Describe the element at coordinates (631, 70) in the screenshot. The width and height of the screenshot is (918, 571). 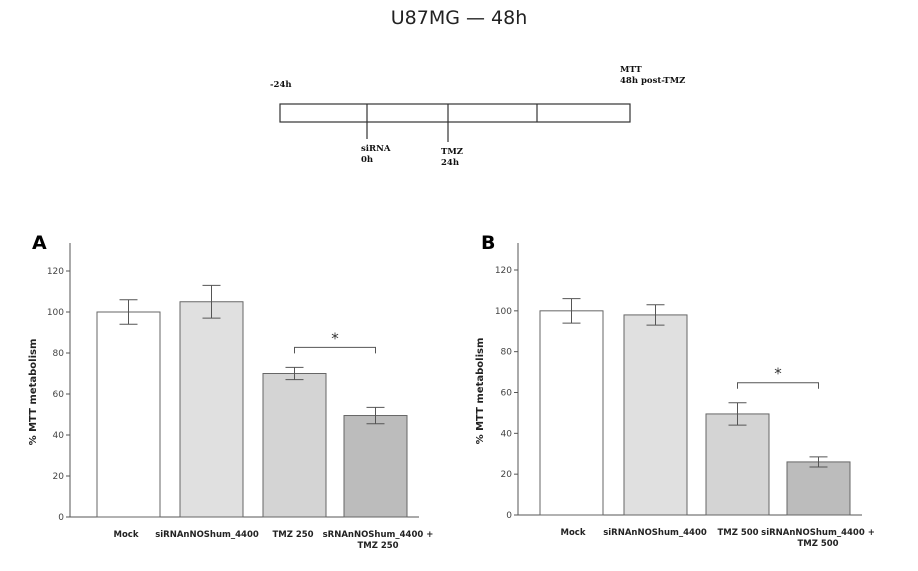
I see `timeline-end-label-1: MTT` at that location.